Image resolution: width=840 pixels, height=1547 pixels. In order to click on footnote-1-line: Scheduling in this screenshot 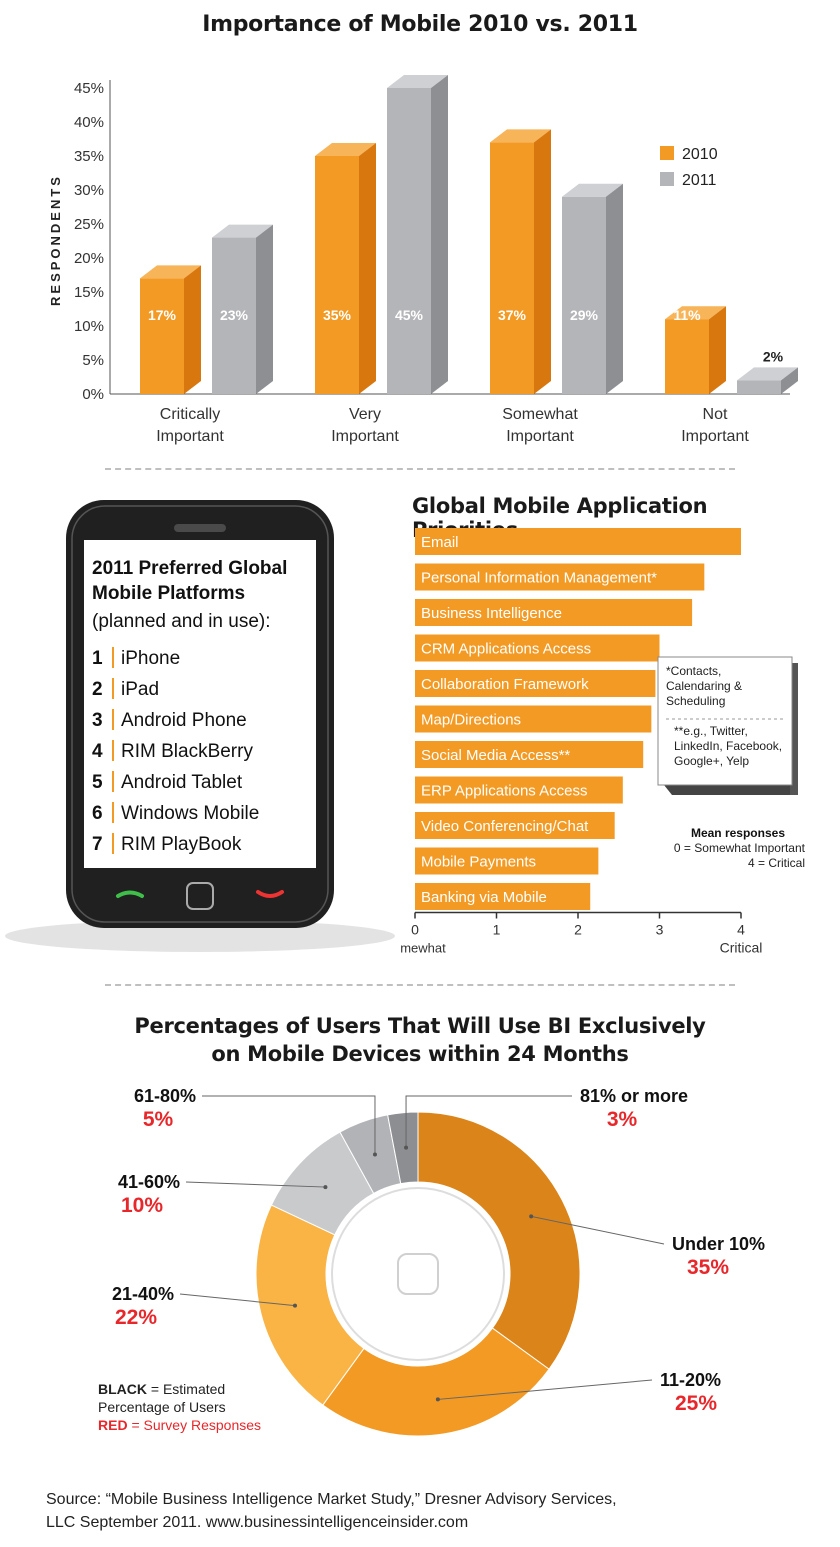, I will do `click(695, 701)`.